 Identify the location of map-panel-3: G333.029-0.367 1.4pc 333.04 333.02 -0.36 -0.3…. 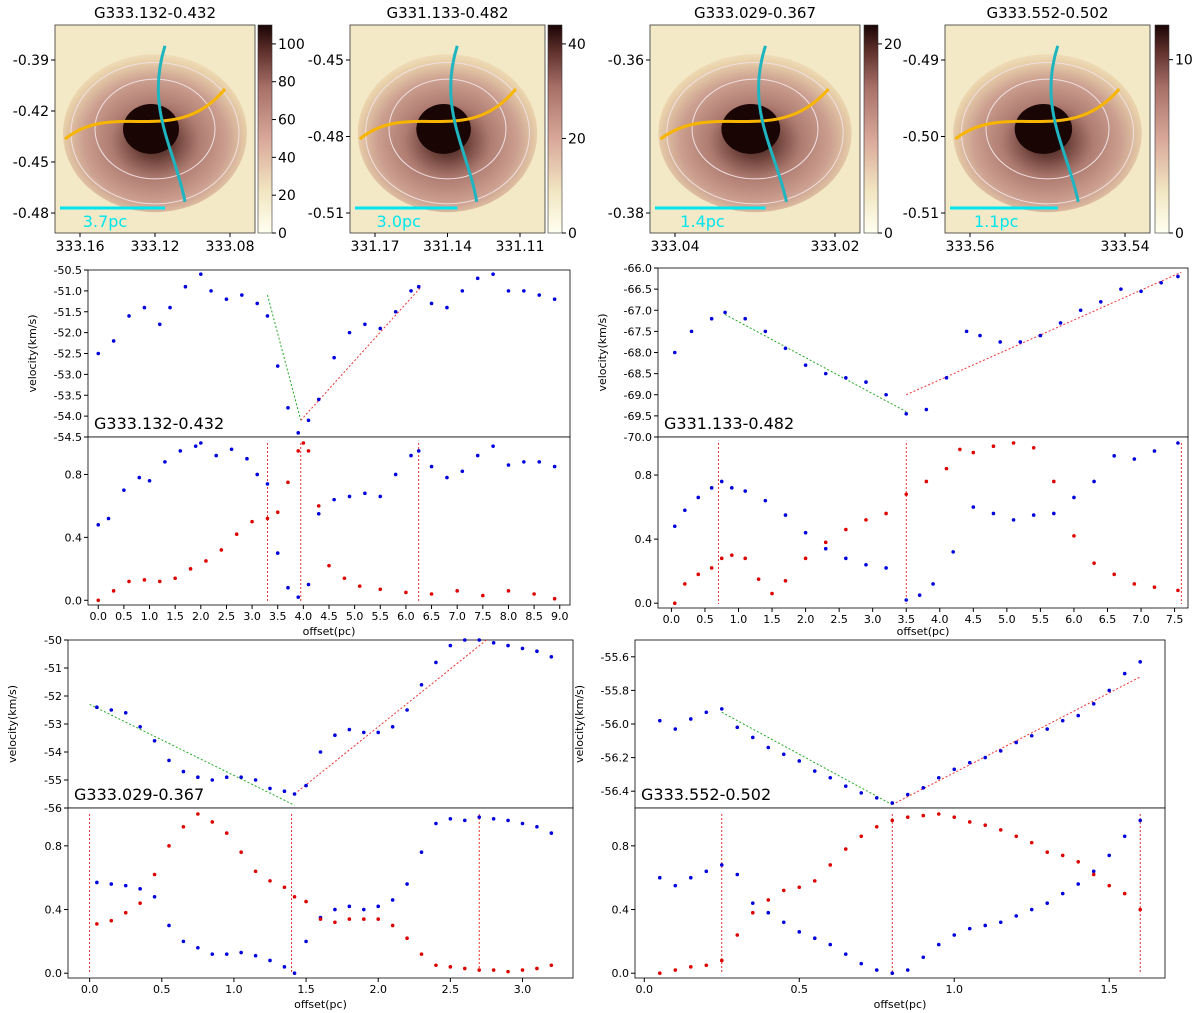
(755, 129).